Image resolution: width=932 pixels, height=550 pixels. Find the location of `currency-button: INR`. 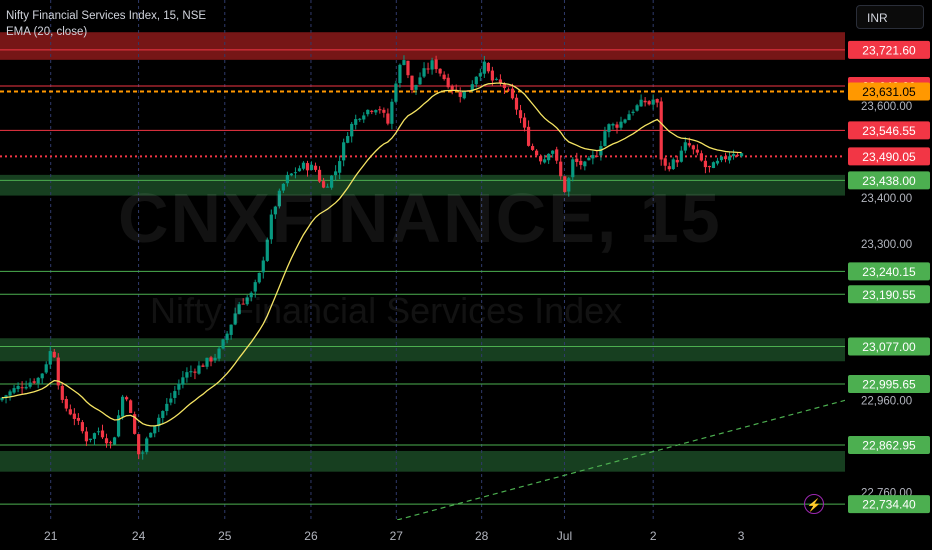

currency-button: INR is located at coordinates (890, 17).